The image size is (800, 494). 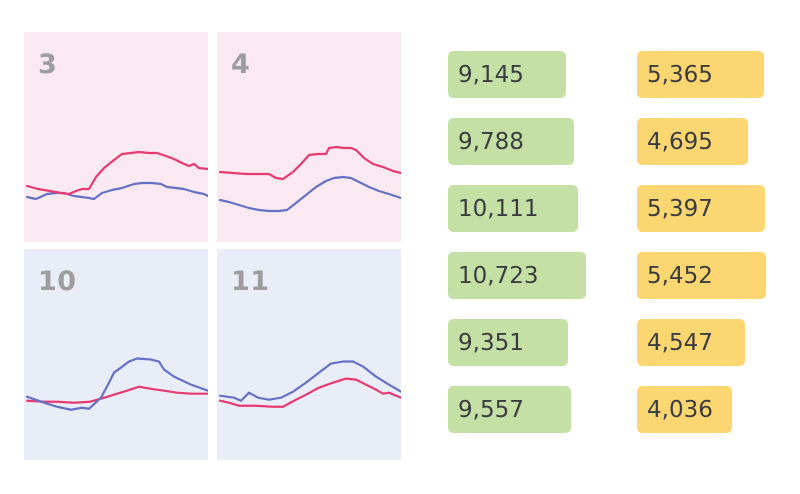 I want to click on panel-label: 4, so click(x=241, y=64).